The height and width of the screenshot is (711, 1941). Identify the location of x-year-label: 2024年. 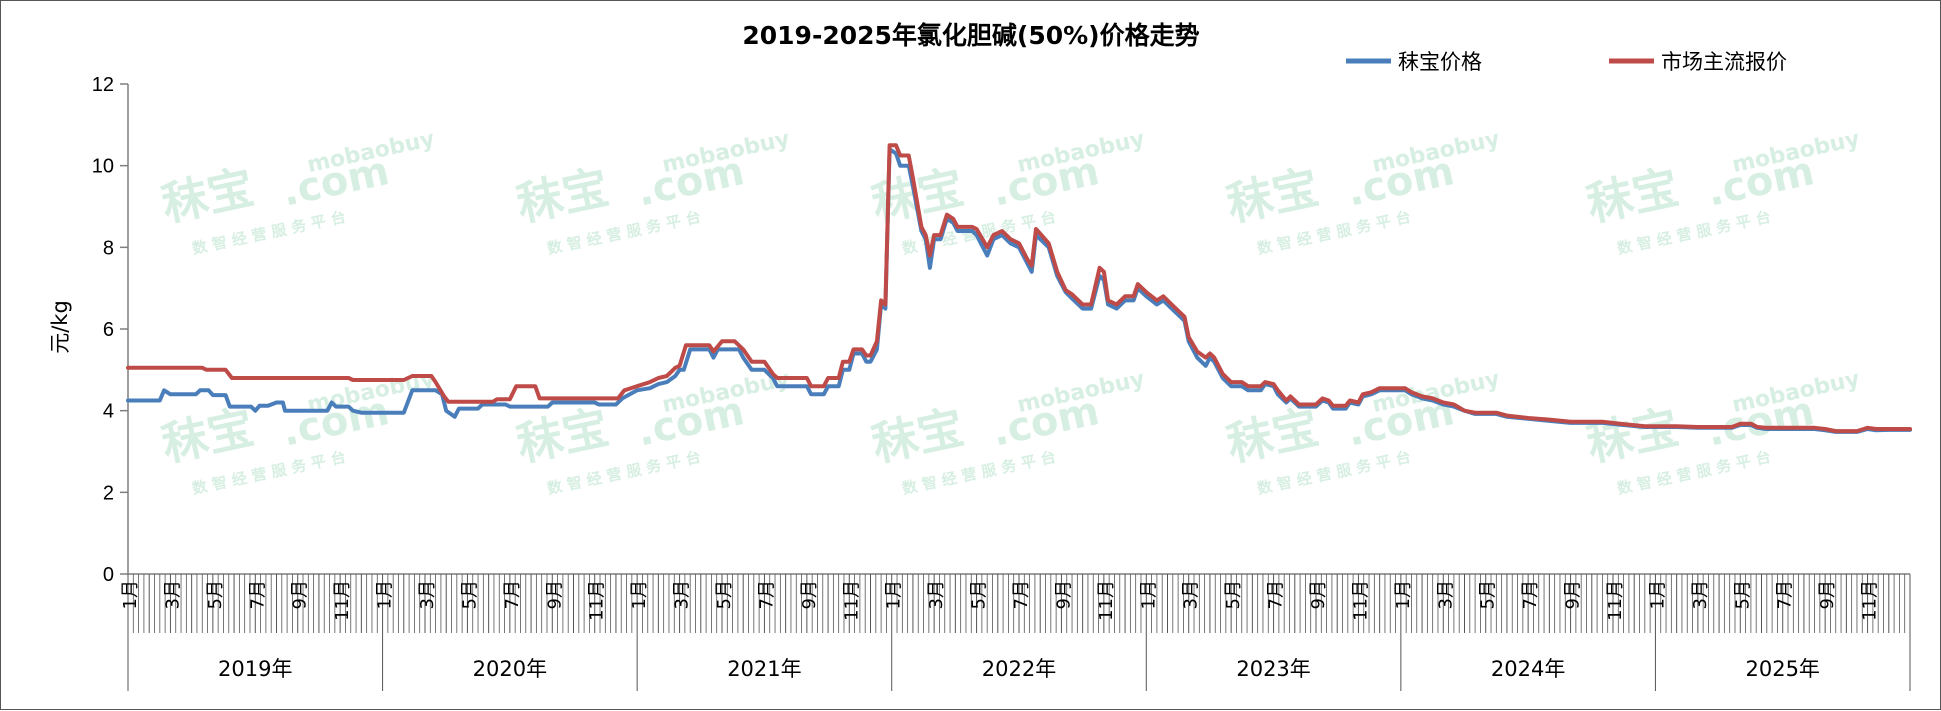
(1528, 669).